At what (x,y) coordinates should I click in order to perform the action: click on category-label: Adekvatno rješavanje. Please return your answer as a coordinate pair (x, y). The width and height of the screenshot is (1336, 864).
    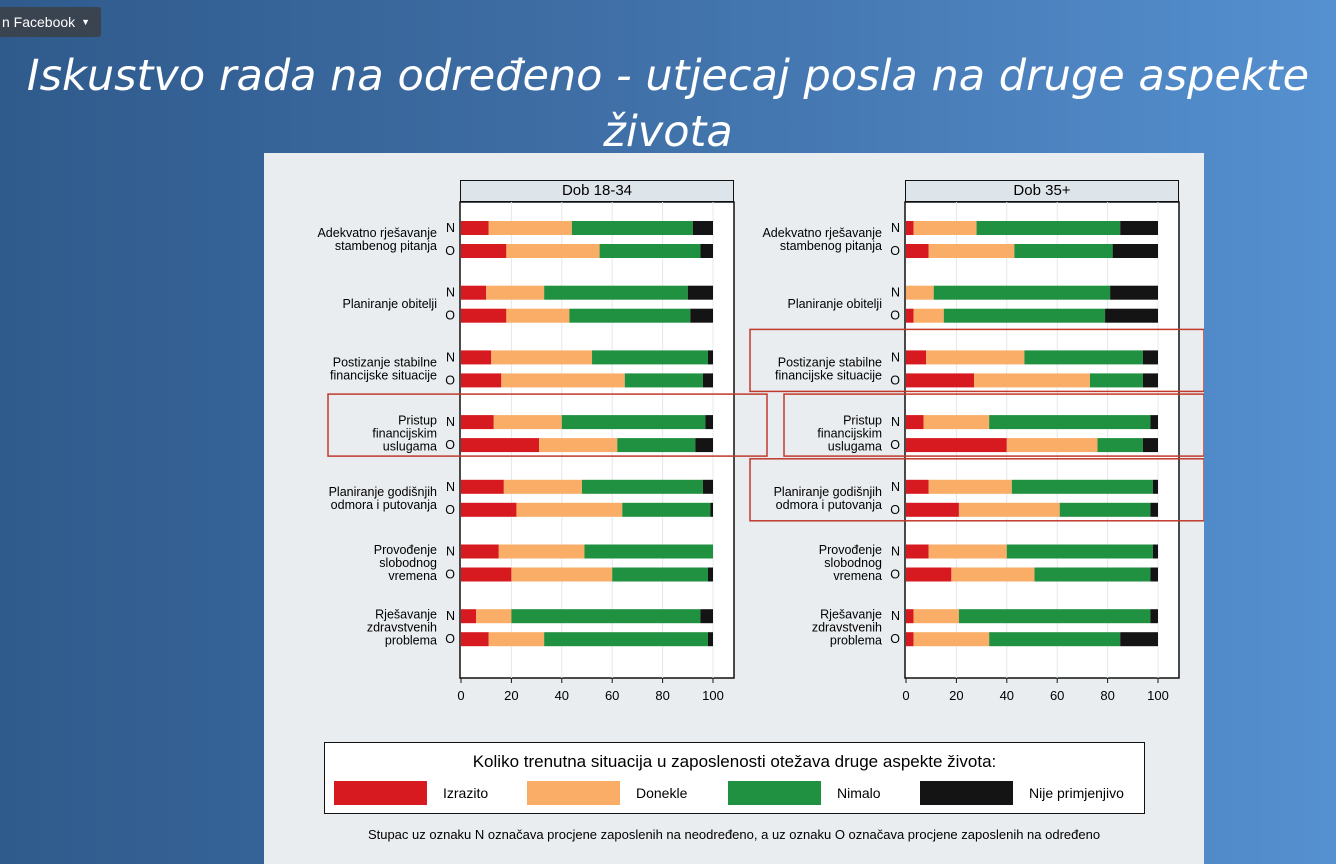
    Looking at the image, I should click on (822, 233).